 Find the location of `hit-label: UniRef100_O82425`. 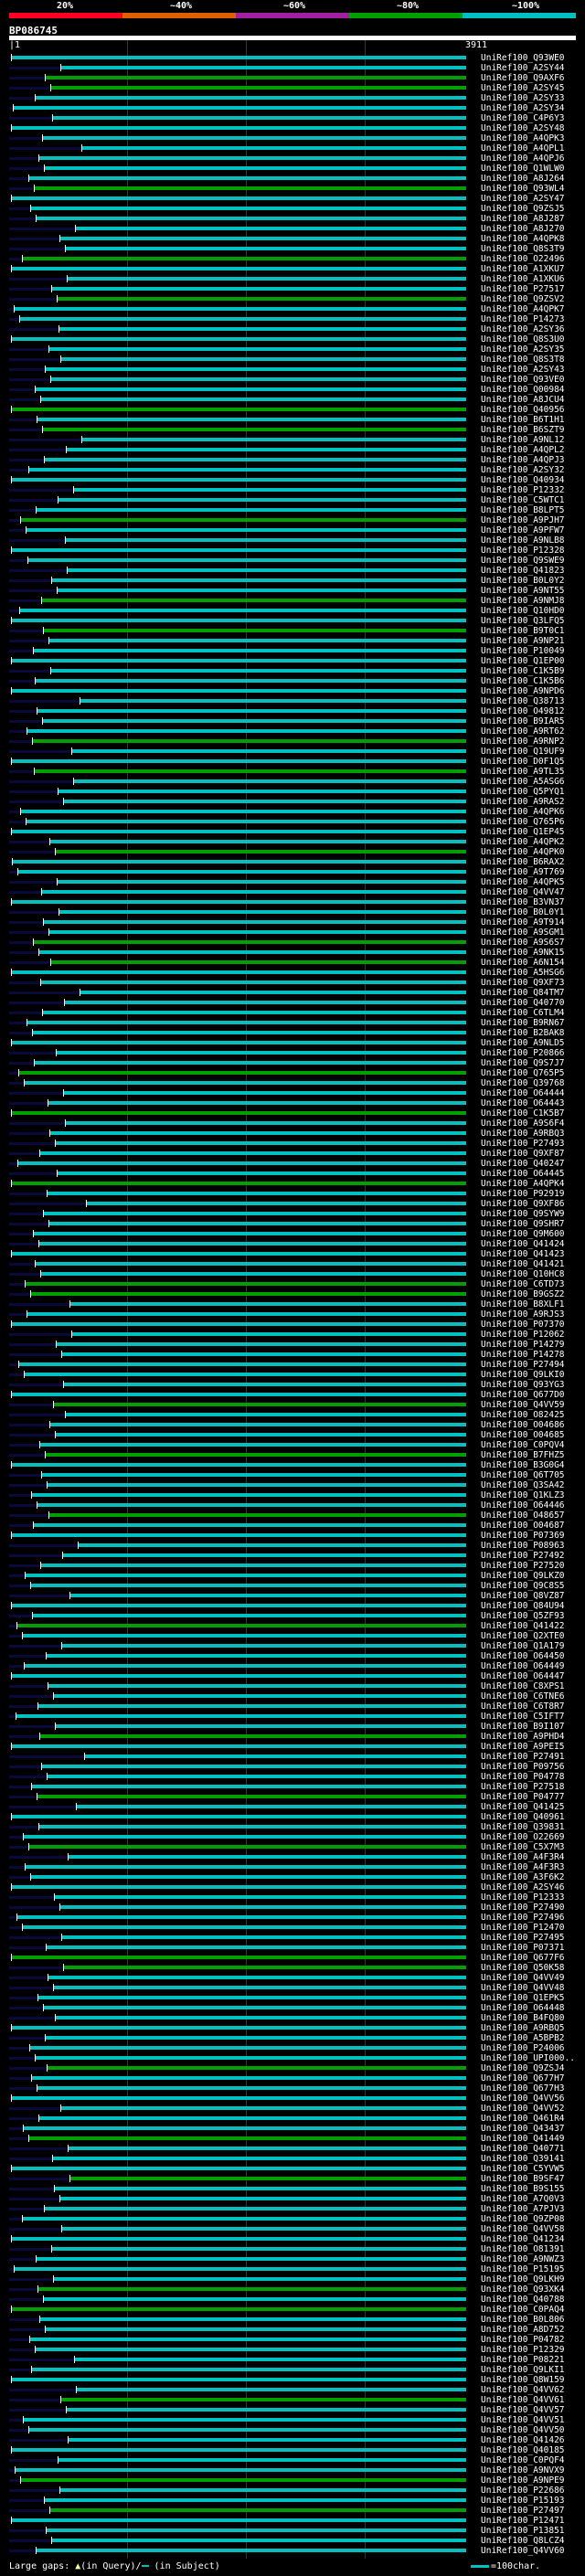

hit-label: UniRef100_O82425 is located at coordinates (523, 1415).